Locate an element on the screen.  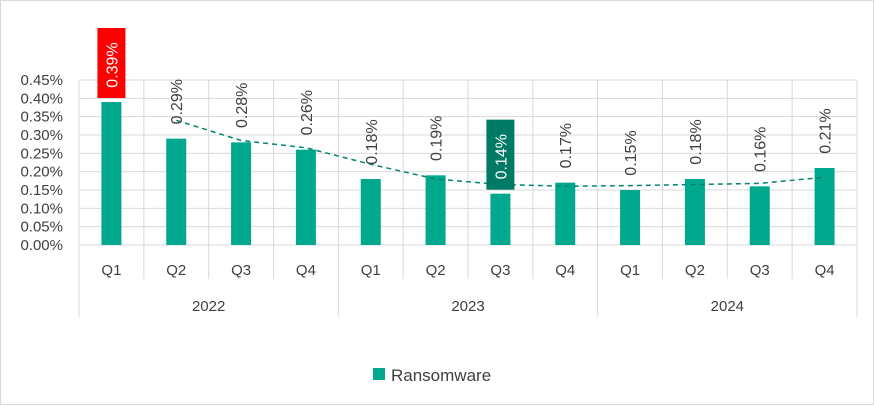
y-tick-label: 0.20% is located at coordinates (41, 172).